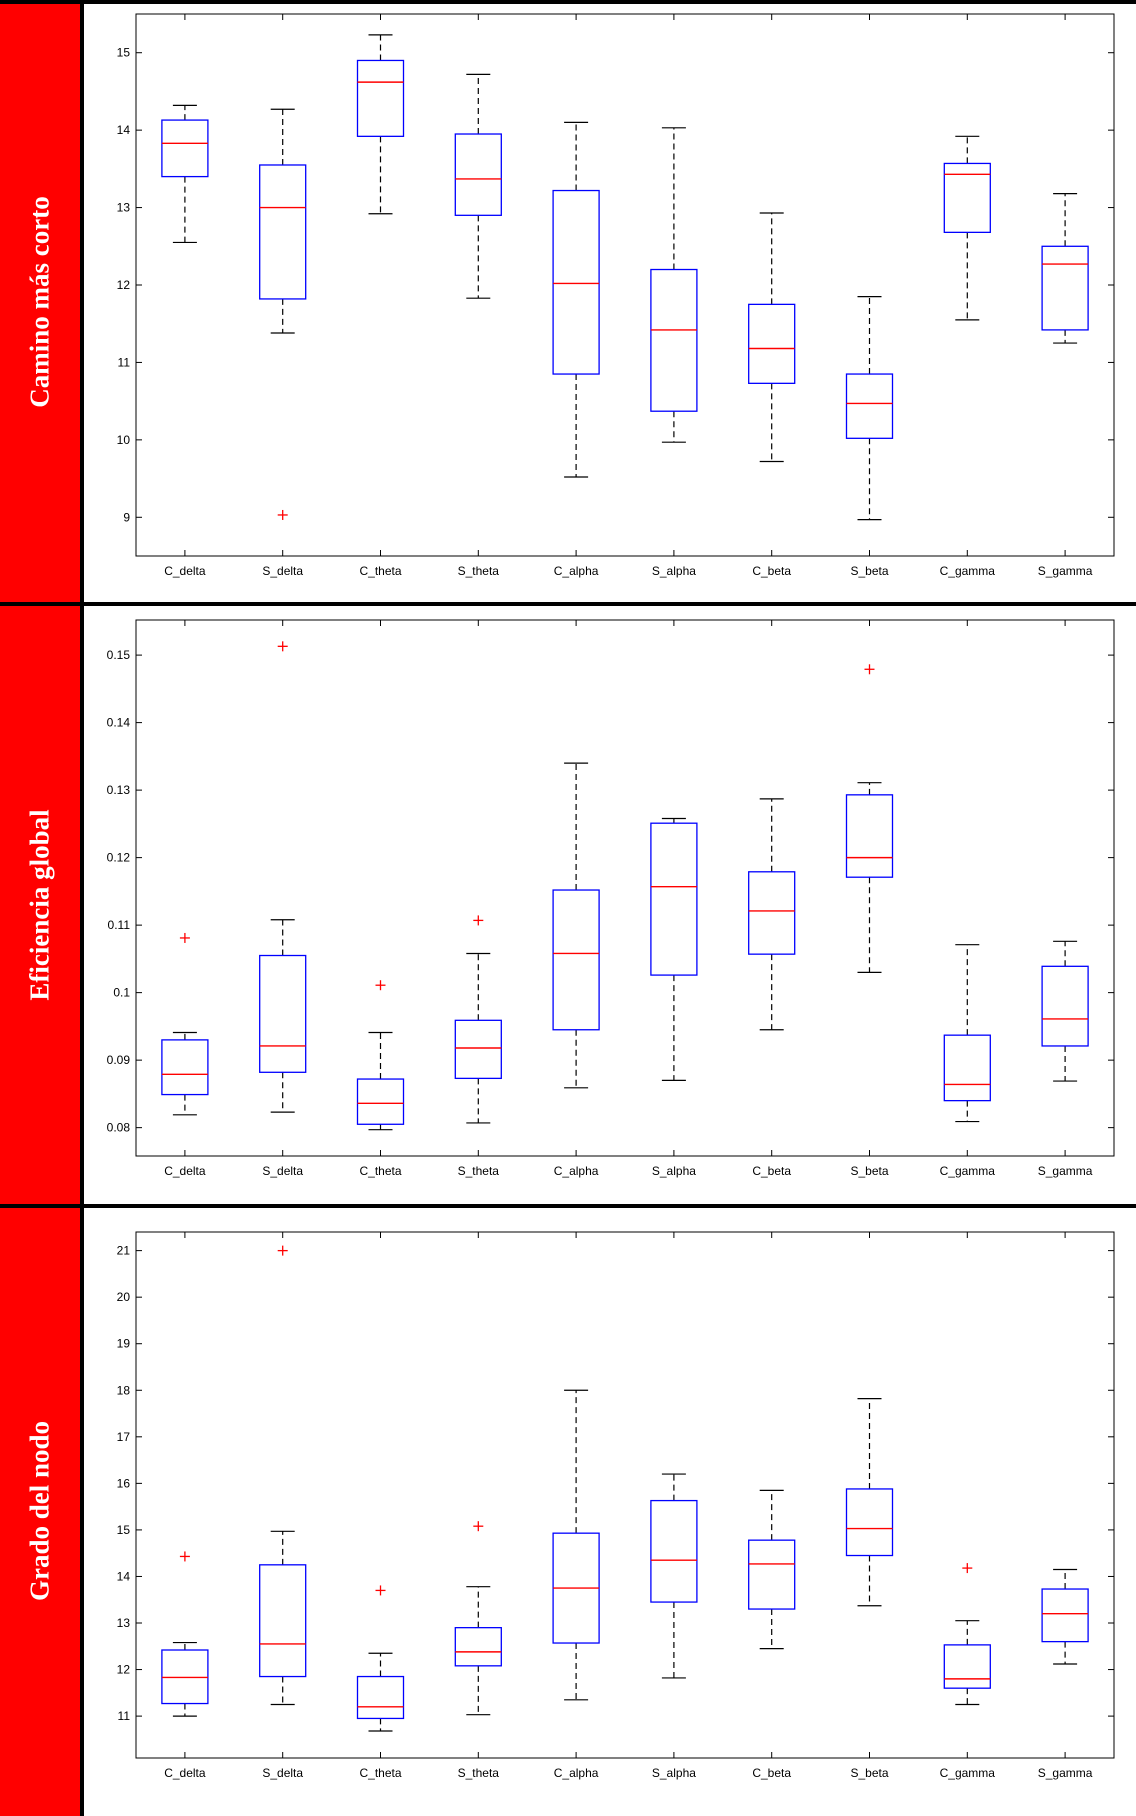 The image size is (1136, 1816). I want to click on y-tick-label: 0.11, so click(119, 925).